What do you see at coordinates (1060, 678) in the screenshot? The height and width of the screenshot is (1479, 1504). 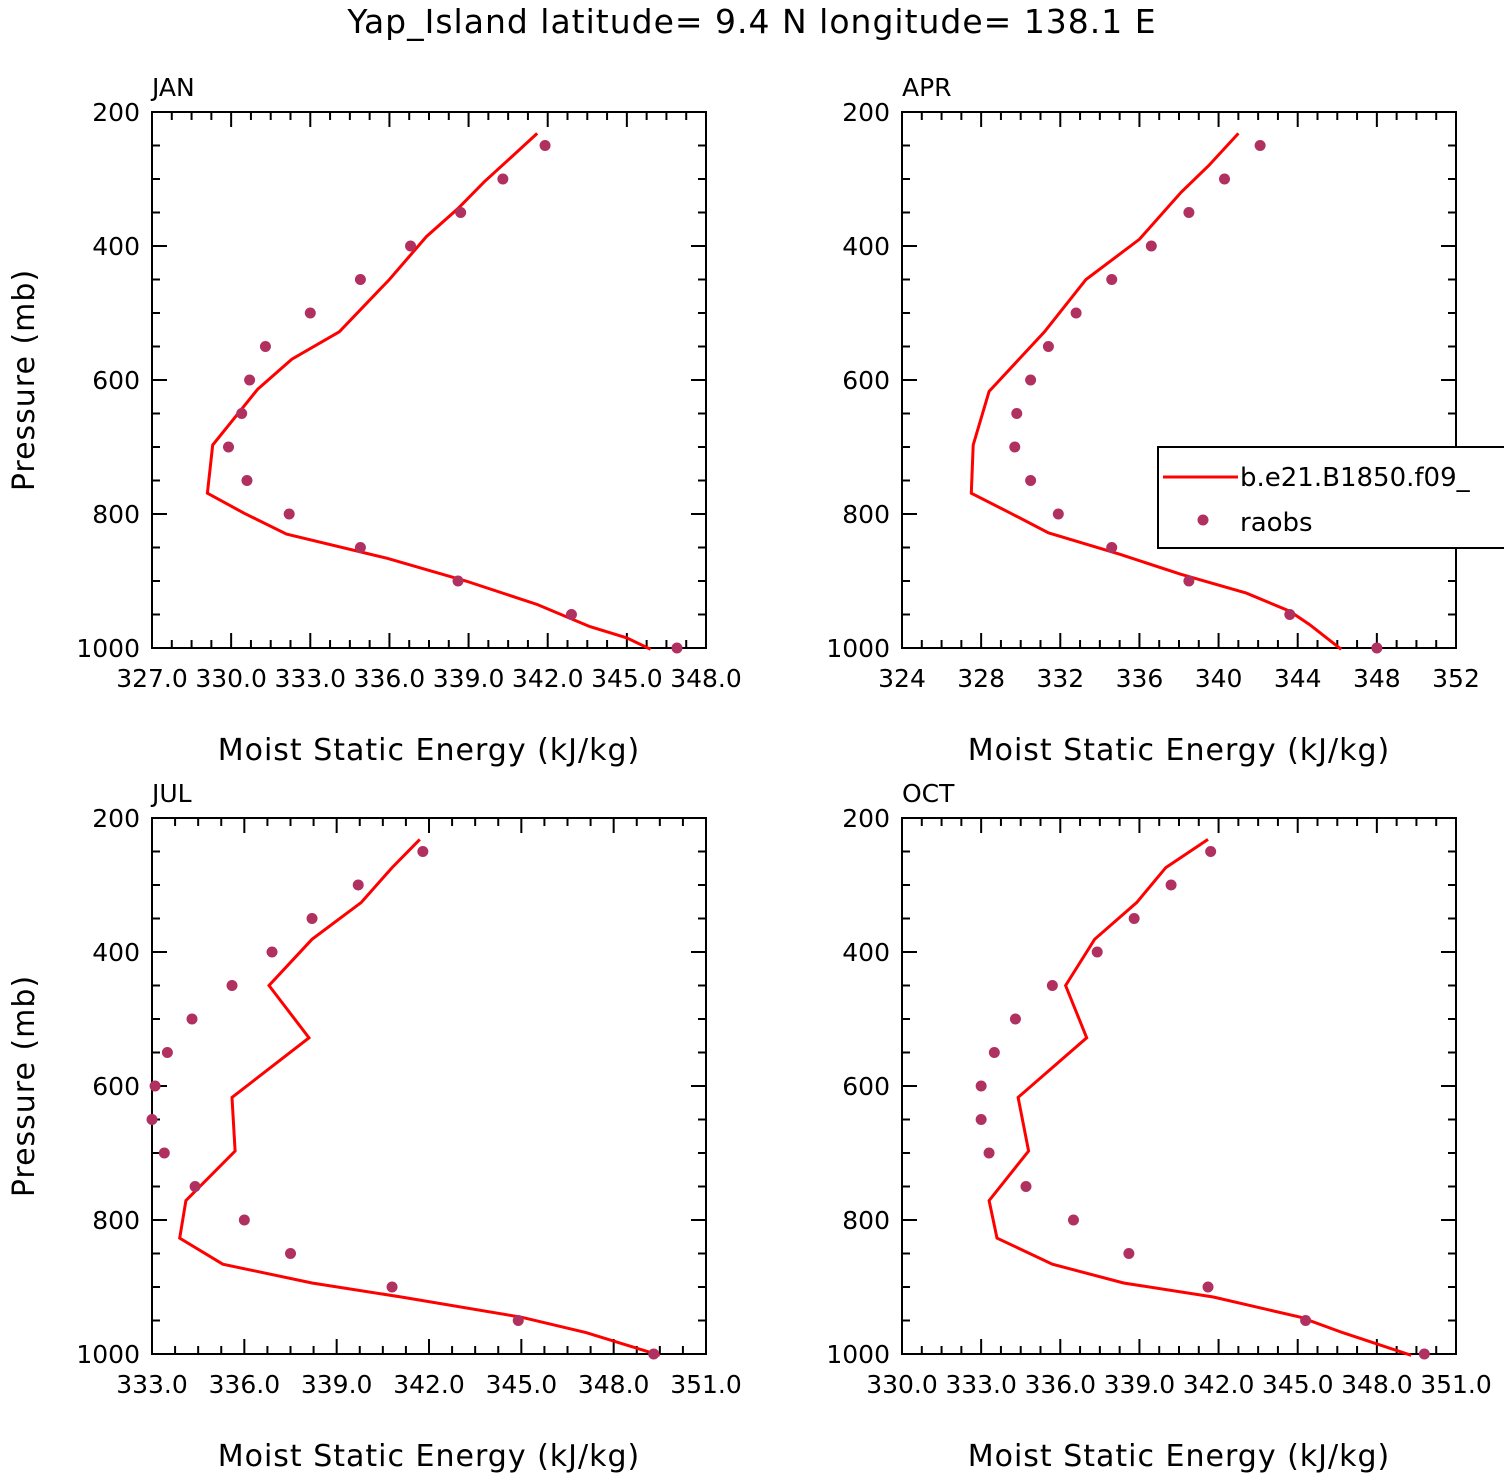 I see `x-tick-label: 332` at bounding box center [1060, 678].